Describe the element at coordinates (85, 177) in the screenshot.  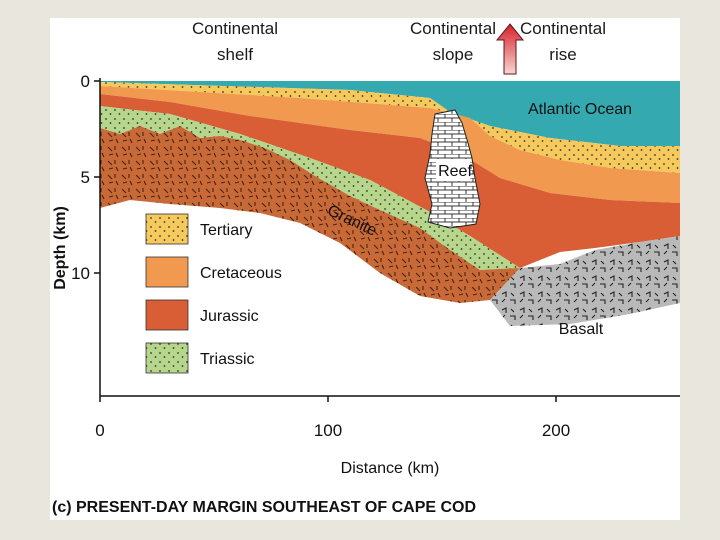
I see `y-tick-5: 5` at that location.